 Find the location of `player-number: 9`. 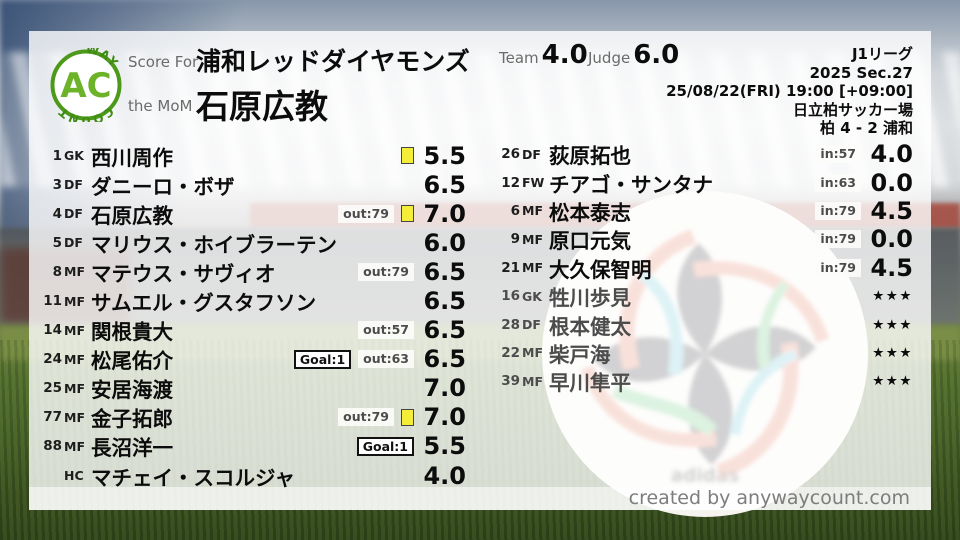

player-number: 9 is located at coordinates (515, 239).